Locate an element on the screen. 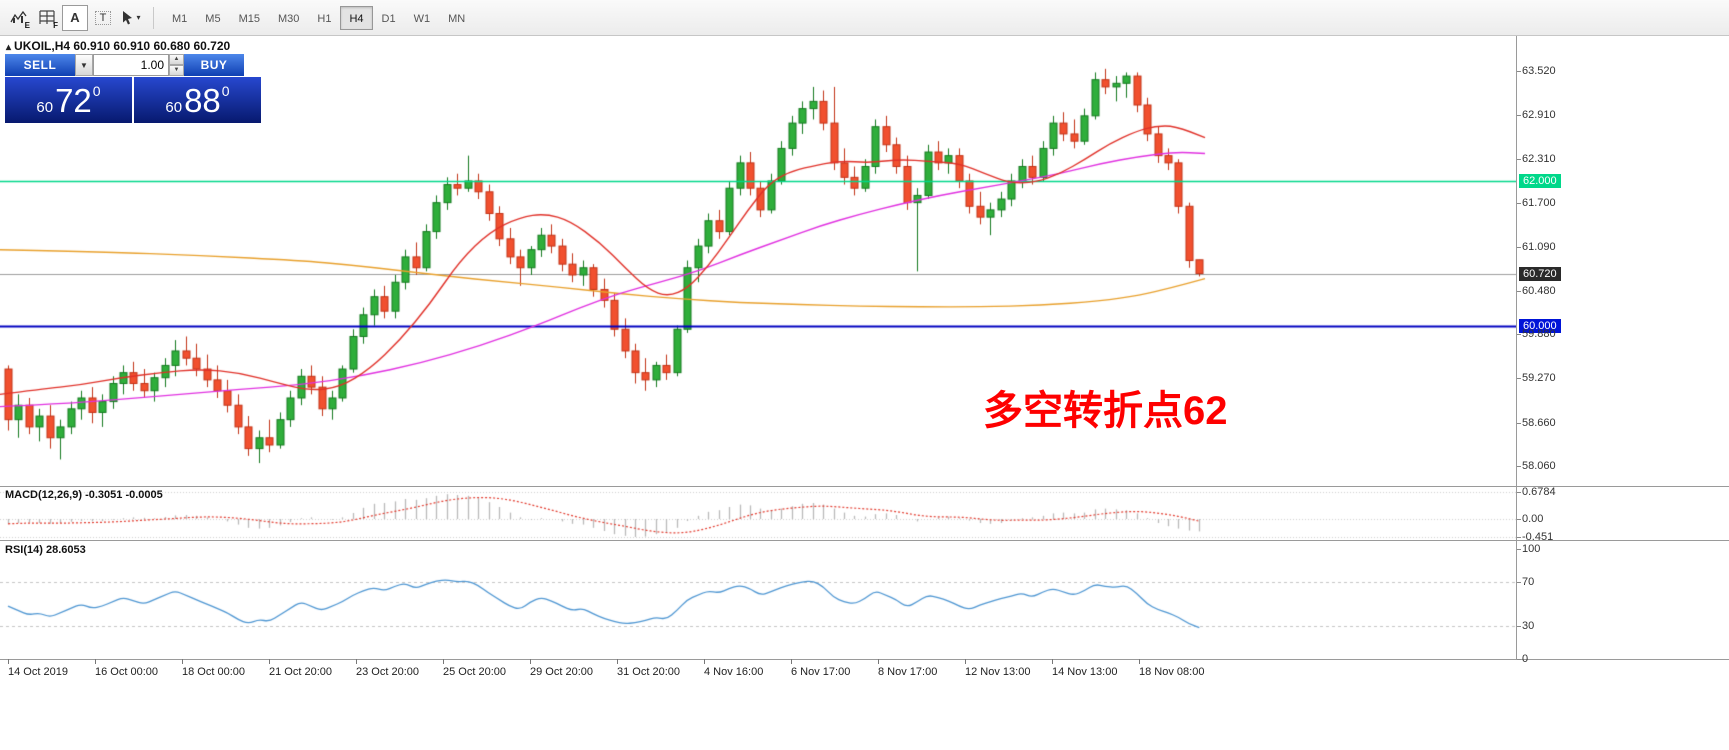 The height and width of the screenshot is (750, 1729). macd-axis-label: 0.6784 is located at coordinates (1536, 492).